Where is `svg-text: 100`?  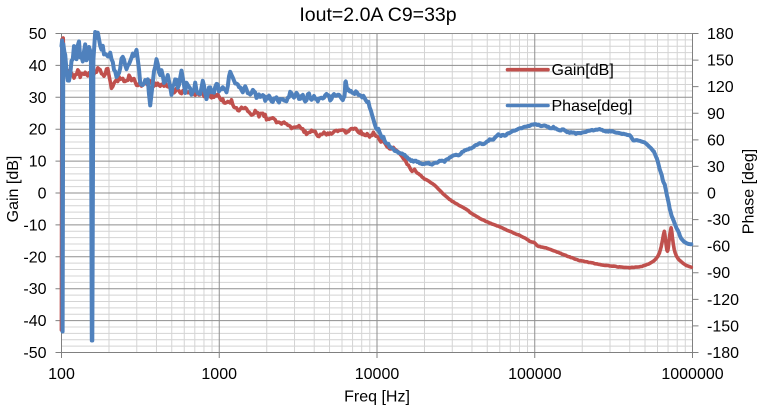
svg-text: 100 is located at coordinates (61, 374).